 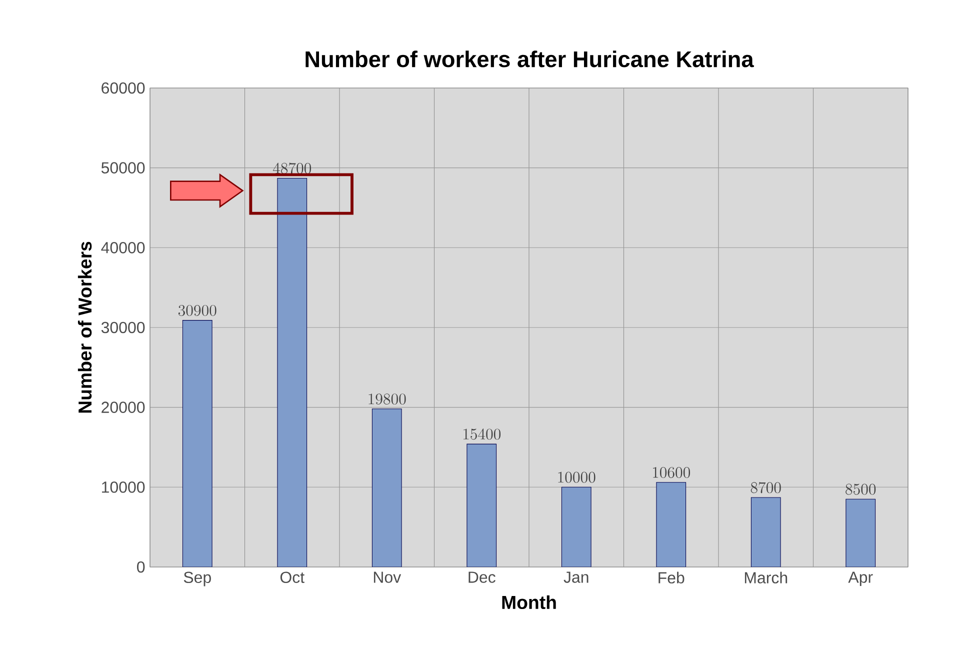 I want to click on y-tick-label: 20000, so click(x=123, y=407).